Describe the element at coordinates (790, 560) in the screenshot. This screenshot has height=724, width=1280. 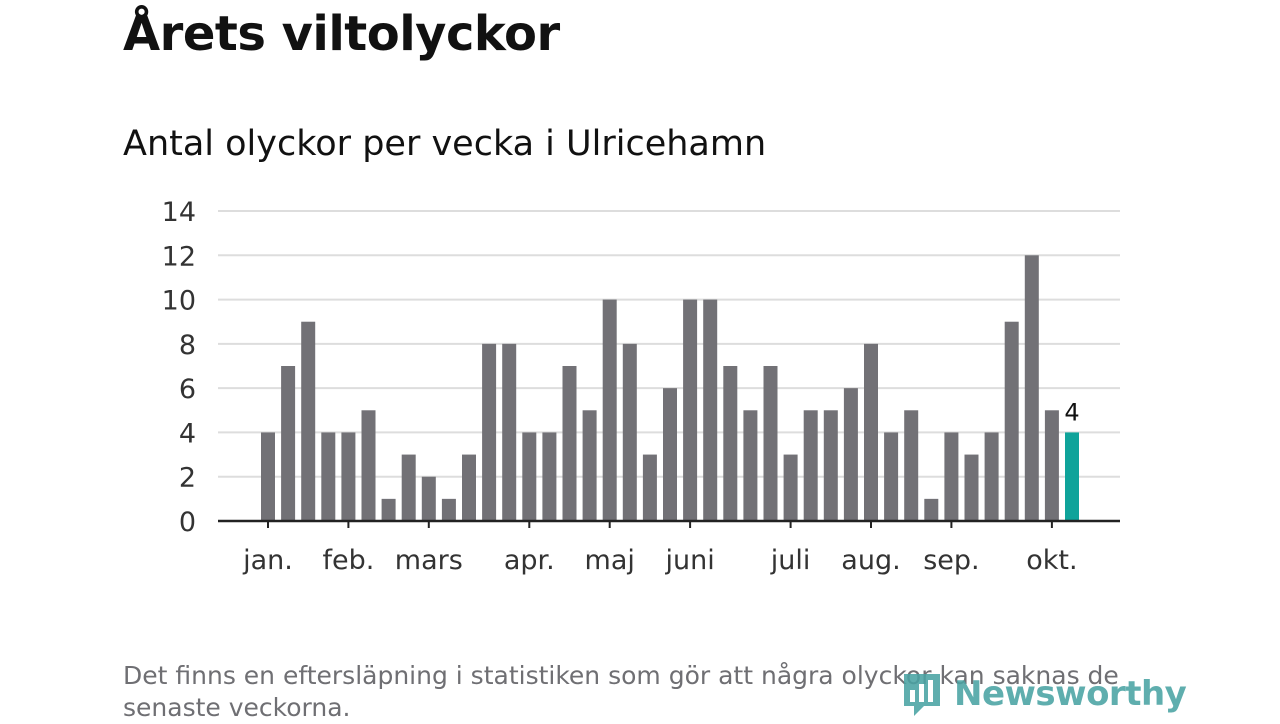
I see `x-tick-label: juli` at that location.